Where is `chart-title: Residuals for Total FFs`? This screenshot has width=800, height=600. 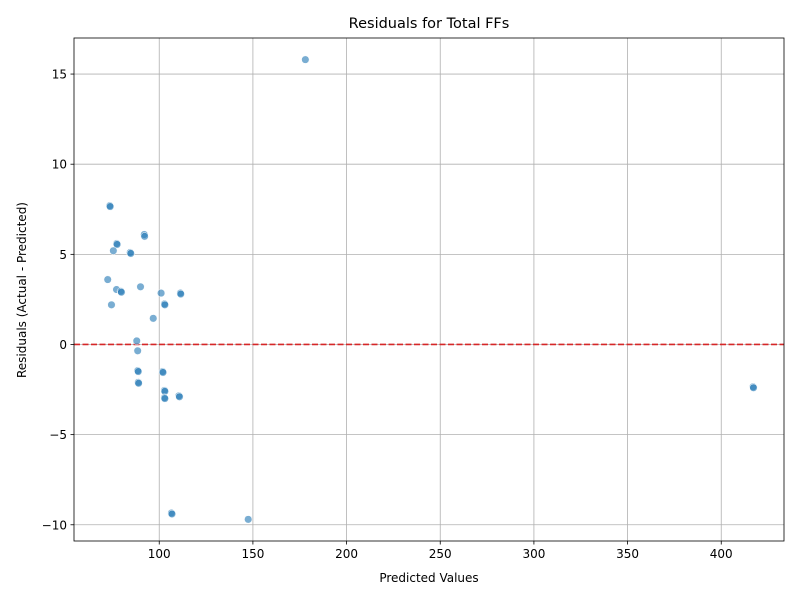 chart-title: Residuals for Total FFs is located at coordinates (429, 24).